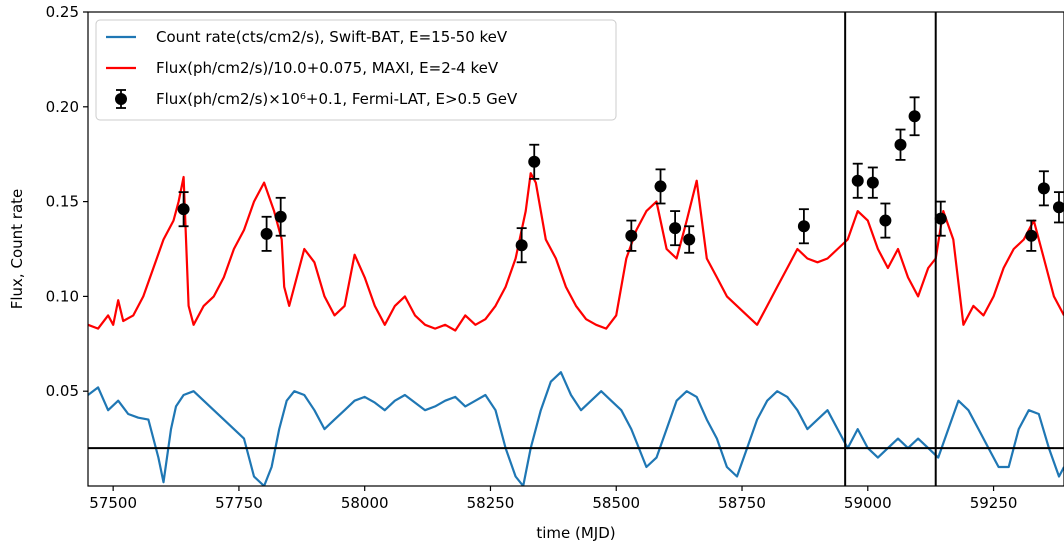  I want to click on y-axis-title: Flux, Count rate, so click(17, 249).